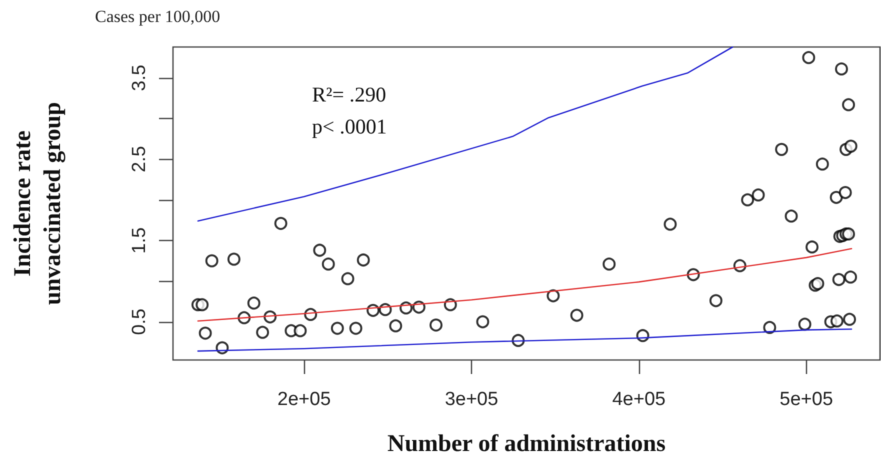  What do you see at coordinates (304, 399) in the screenshot?
I see `x-tick-label: 2e+05` at bounding box center [304, 399].